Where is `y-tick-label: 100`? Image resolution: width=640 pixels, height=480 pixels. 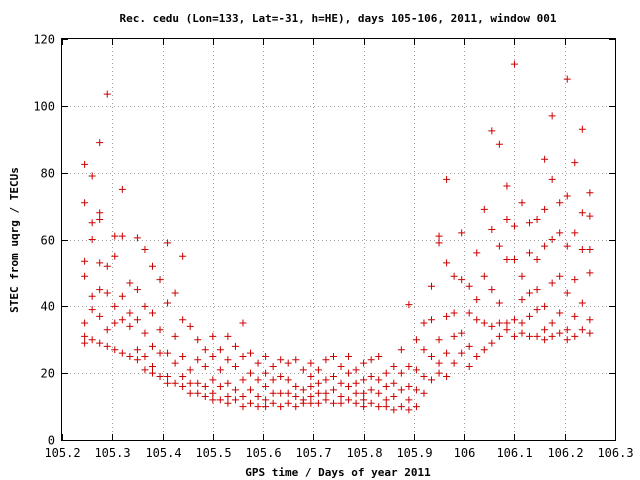
y-tick-label: 100 is located at coordinates (44, 107).